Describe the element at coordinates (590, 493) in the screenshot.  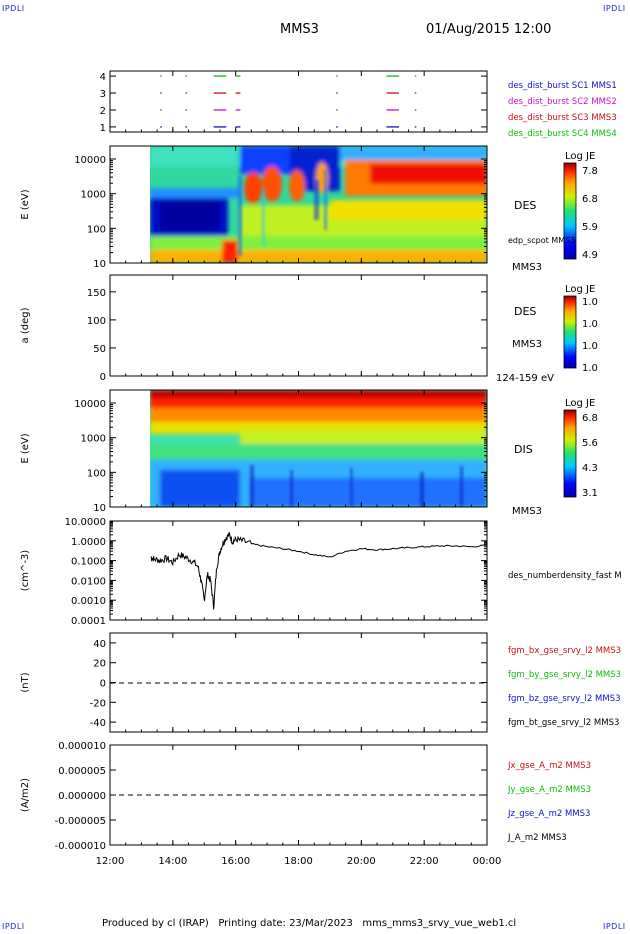
I see `dis-energy-colorbar-tick: 3.1` at that location.